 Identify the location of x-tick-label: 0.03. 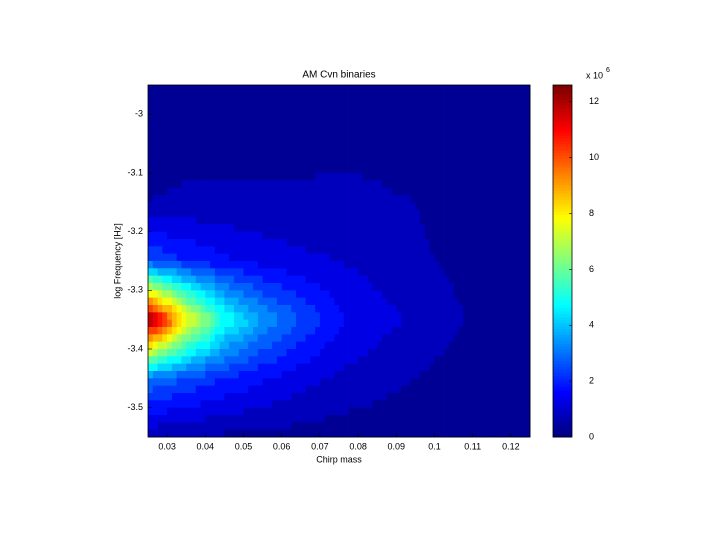
(167, 446).